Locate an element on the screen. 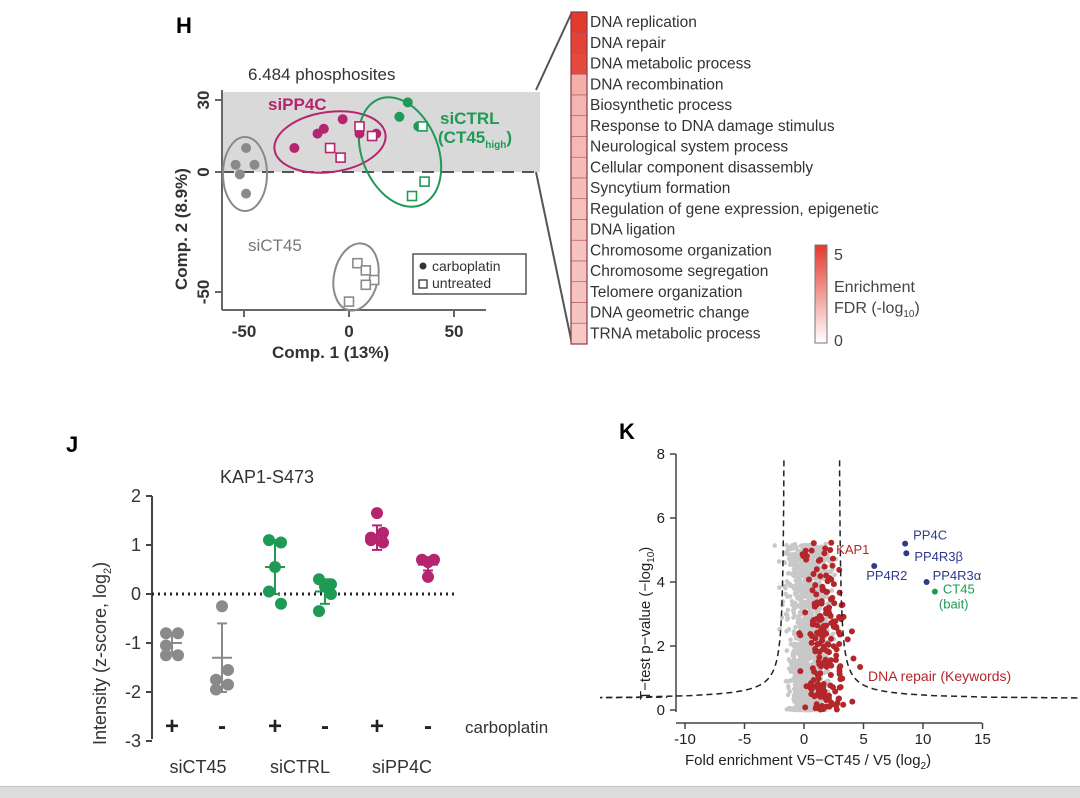 Image resolution: width=1080 pixels, height=798 pixels. pca-point-untreated is located at coordinates (424, 181).